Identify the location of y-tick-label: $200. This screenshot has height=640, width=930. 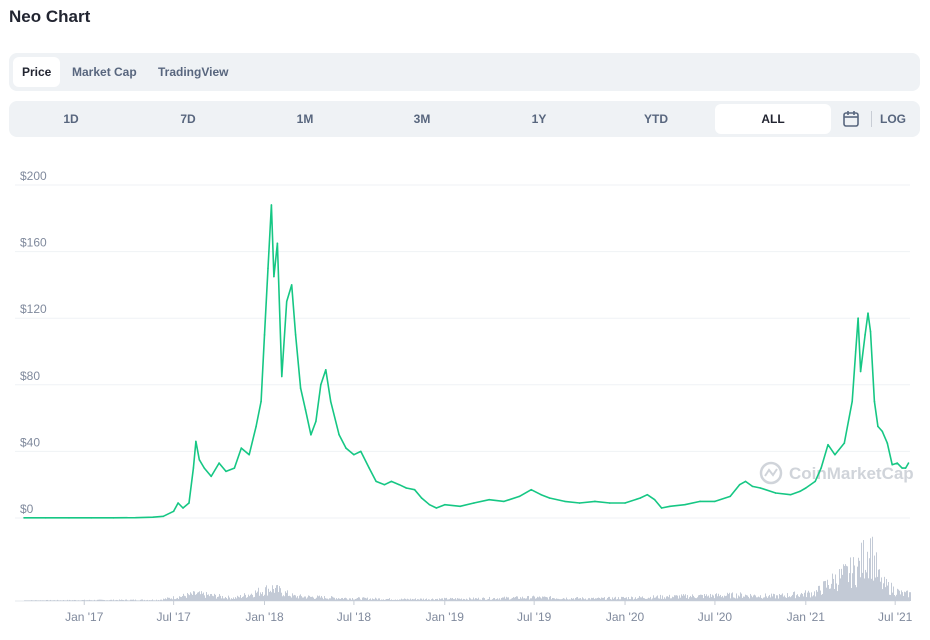
(33, 176).